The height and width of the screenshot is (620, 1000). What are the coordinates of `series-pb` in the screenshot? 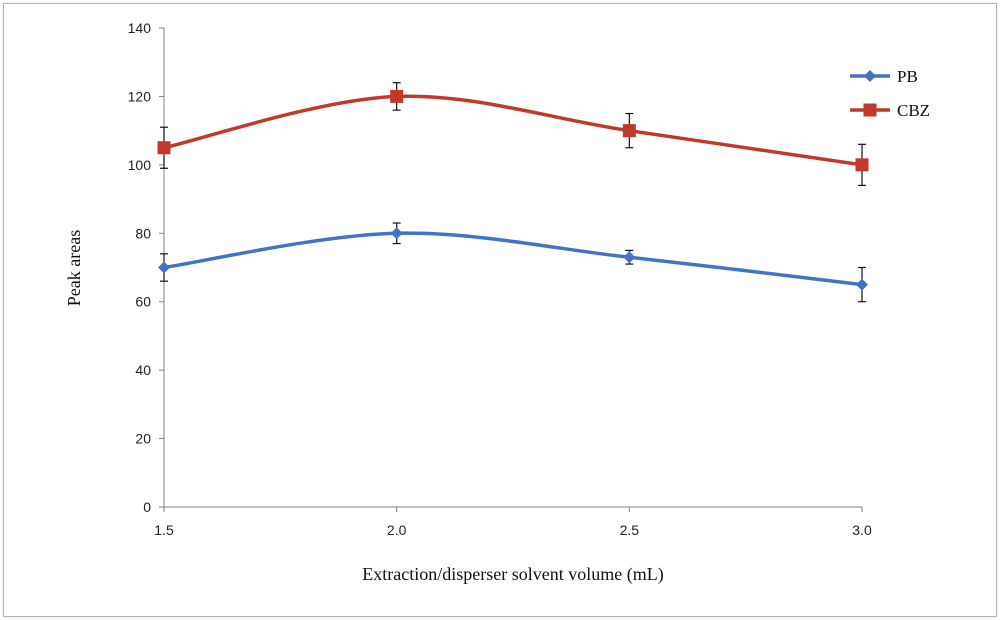 It's located at (513, 262).